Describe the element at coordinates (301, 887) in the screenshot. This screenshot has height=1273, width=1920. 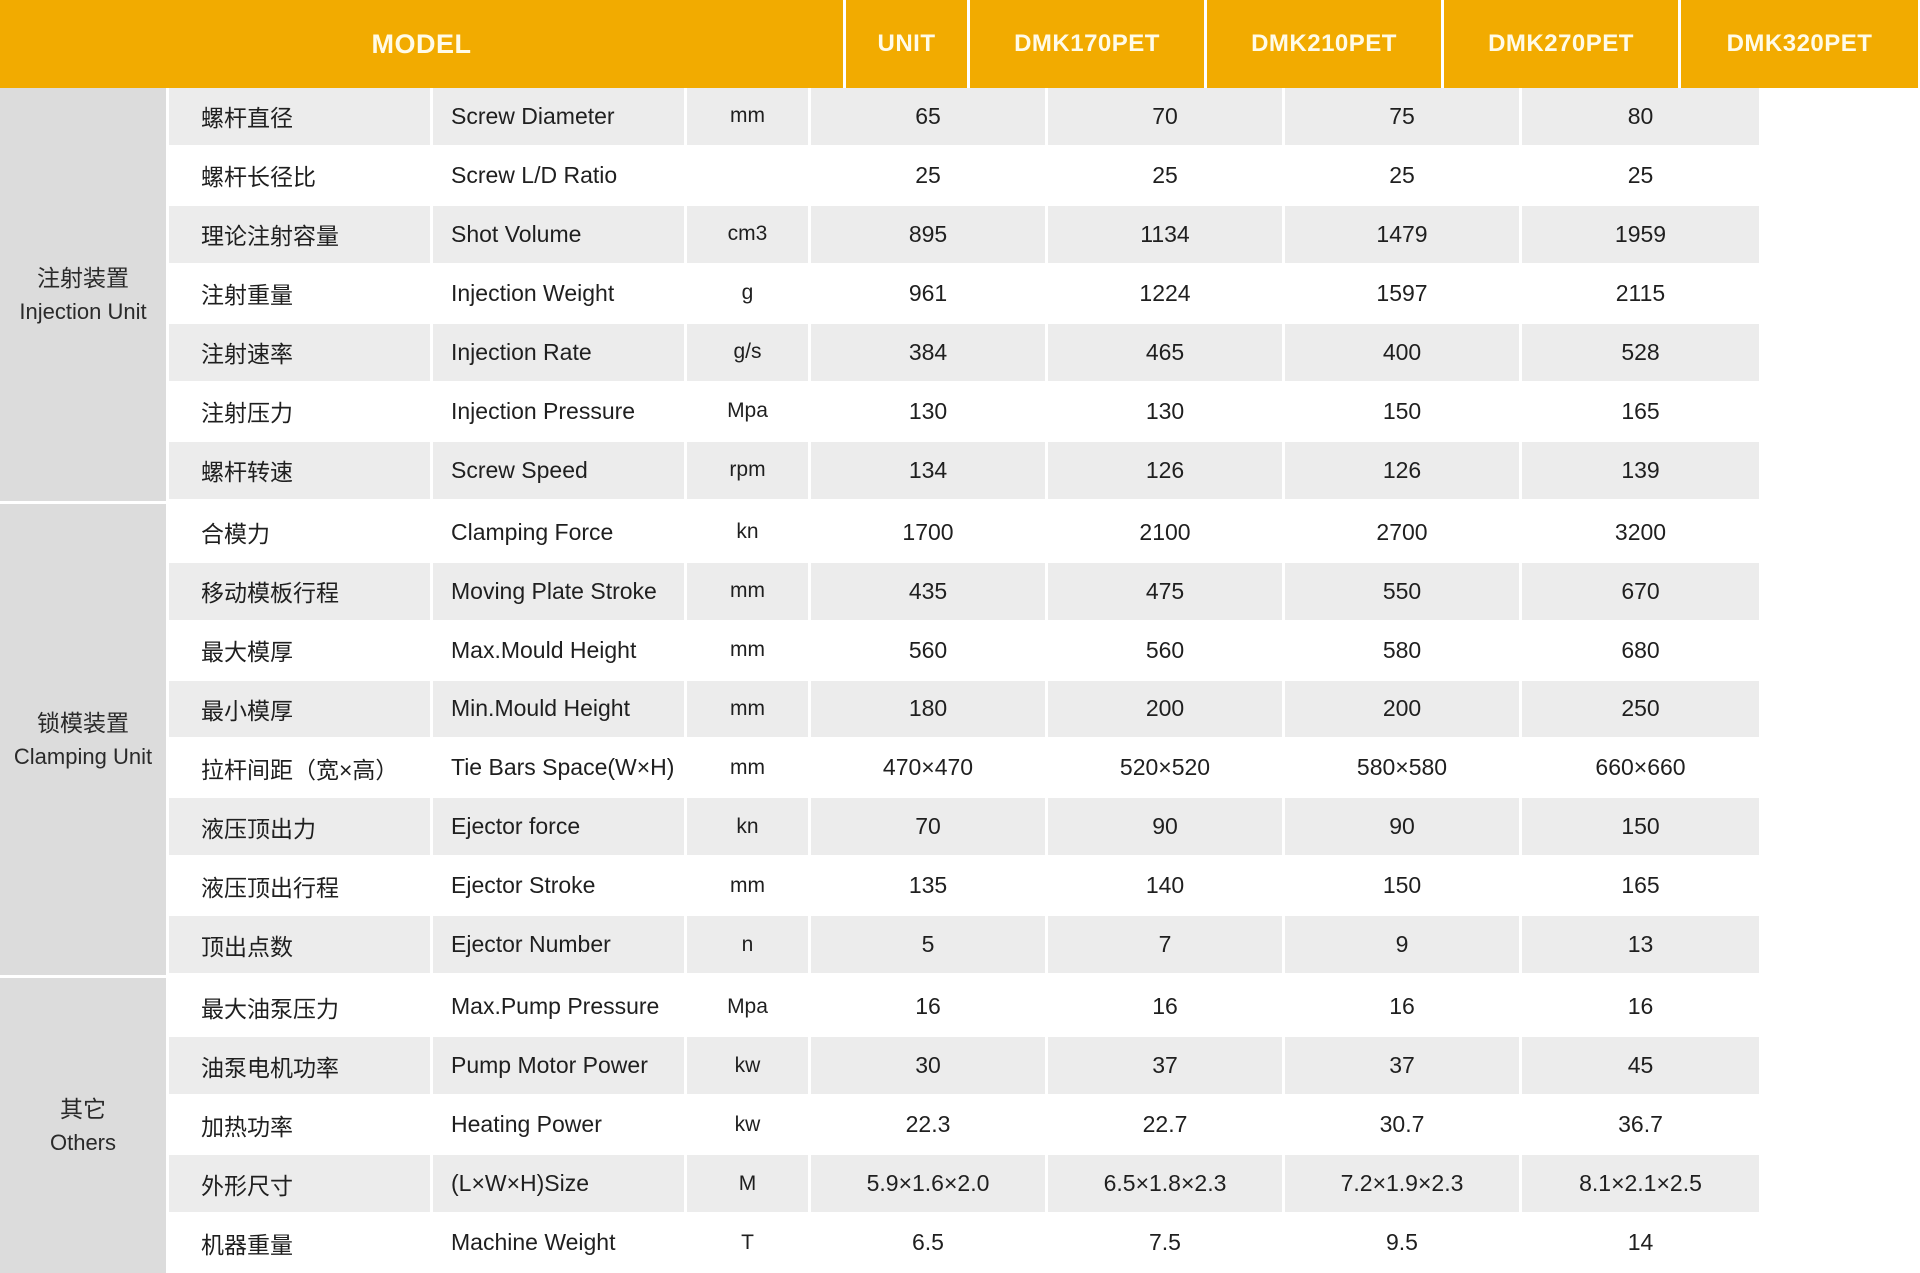
I see `row-label-cn: 液压顶出行程` at that location.